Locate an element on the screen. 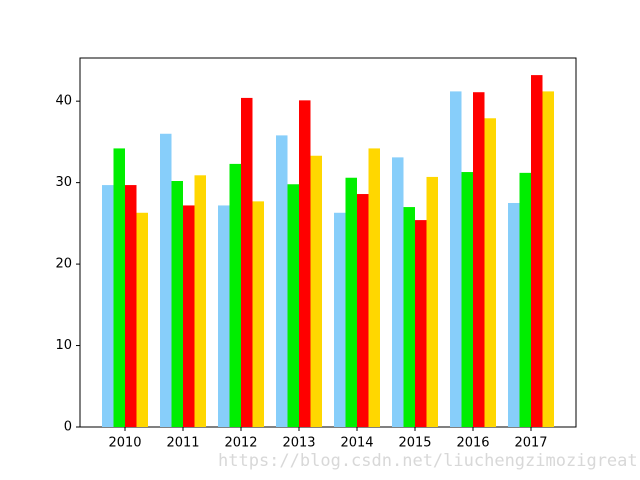 This screenshot has width=640, height=480. x-tick-label: 2014 is located at coordinates (356, 443).